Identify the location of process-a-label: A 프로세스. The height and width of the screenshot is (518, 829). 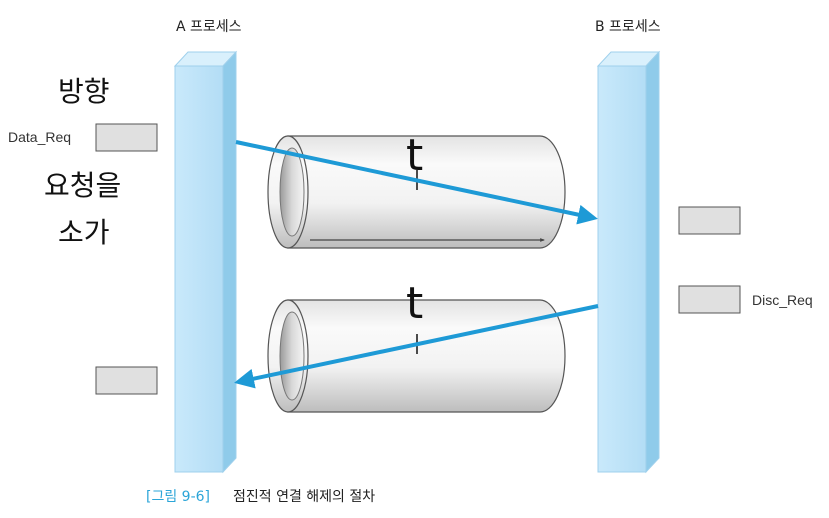
(209, 27).